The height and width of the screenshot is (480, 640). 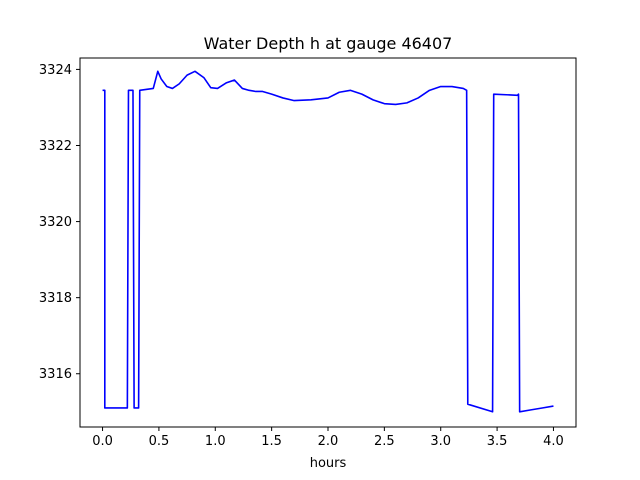 I want to click on chart-title: Water Depth h at gauge 46407, so click(x=328, y=43).